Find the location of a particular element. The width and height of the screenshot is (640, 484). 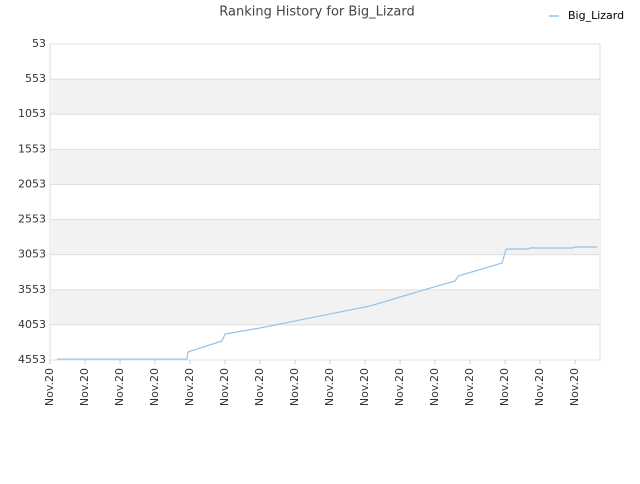

y-tick-label: 2053 is located at coordinates (32, 183).